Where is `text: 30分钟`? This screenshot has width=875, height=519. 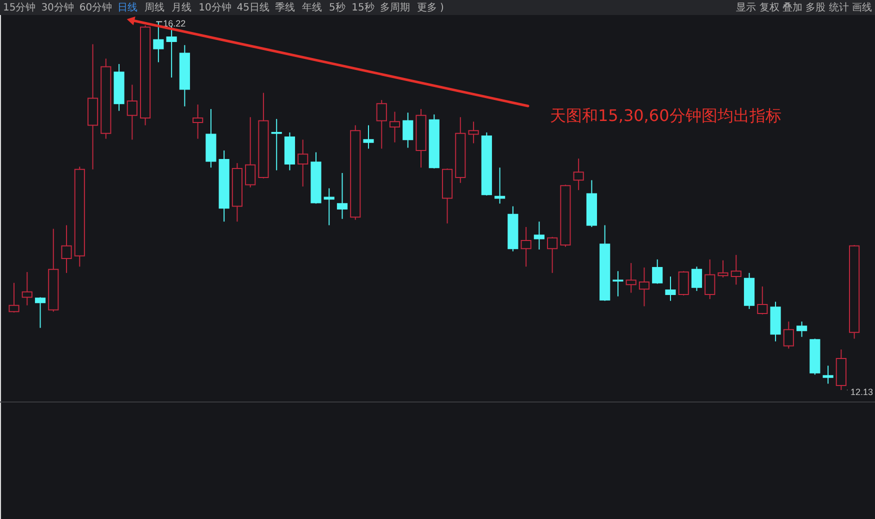 text: 30分钟 is located at coordinates (57, 8).